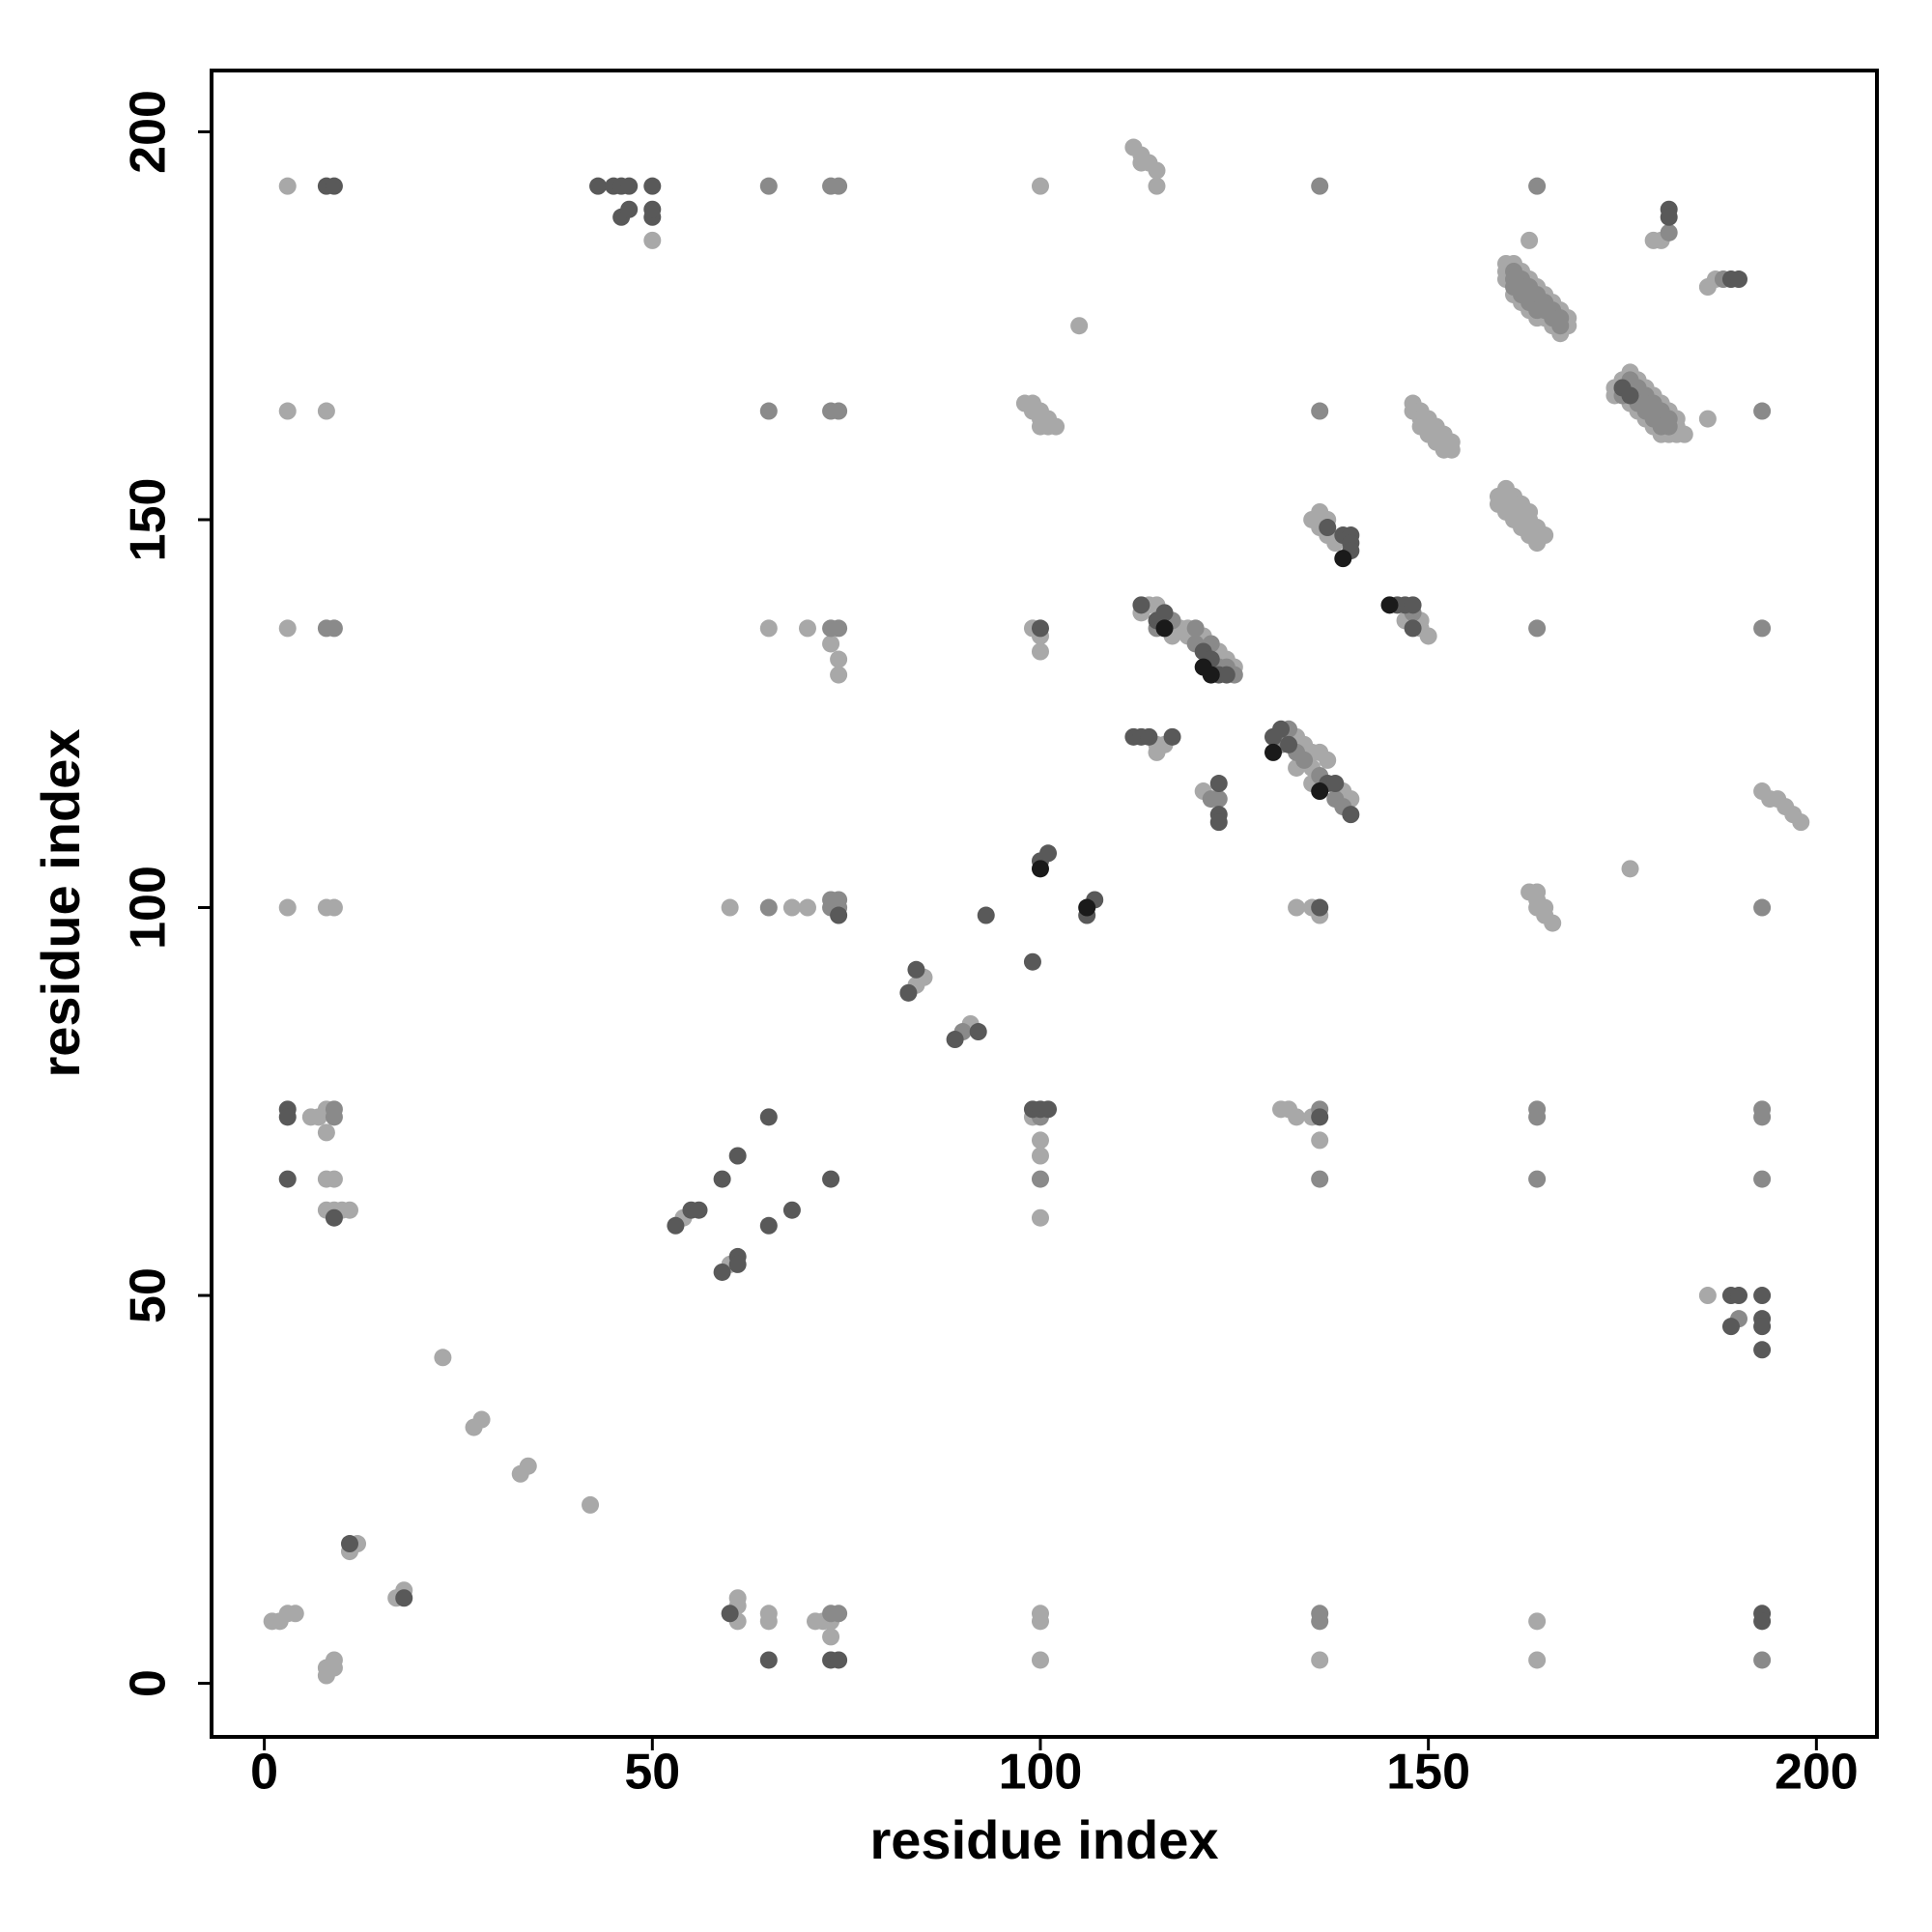 The image size is (1932, 1932). I want to click on x-tick-label: 150, so click(1428, 1773).